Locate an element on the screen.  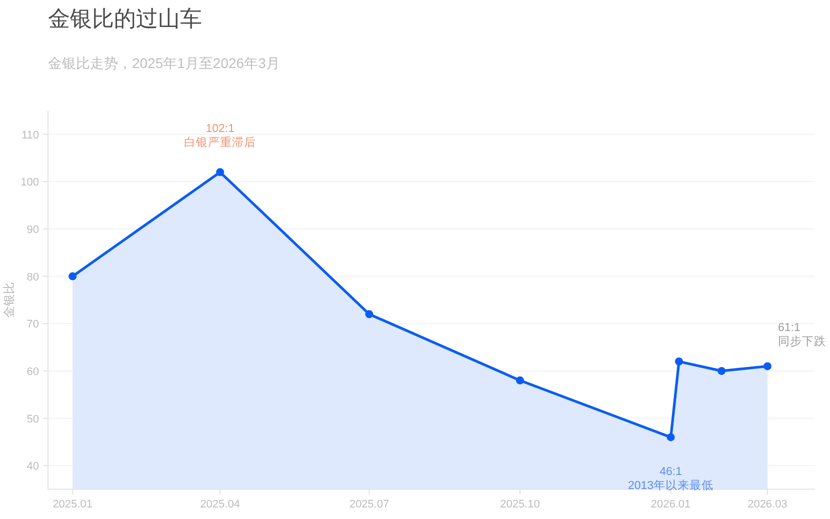
y-tick-label: 90 is located at coordinates (32, 230).